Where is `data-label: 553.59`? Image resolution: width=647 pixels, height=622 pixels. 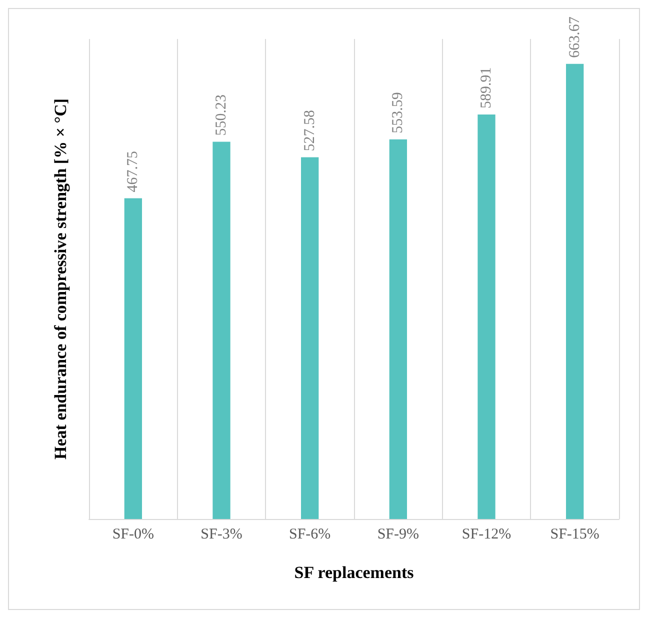 data-label: 553.59 is located at coordinates (398, 113).